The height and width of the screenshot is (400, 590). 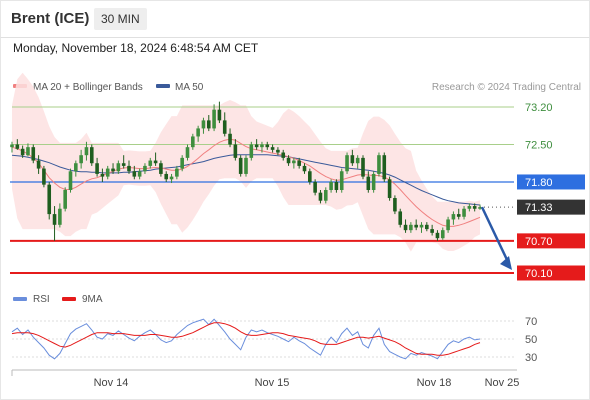 I want to click on x-tick-label: Nov 18, so click(x=434, y=383).